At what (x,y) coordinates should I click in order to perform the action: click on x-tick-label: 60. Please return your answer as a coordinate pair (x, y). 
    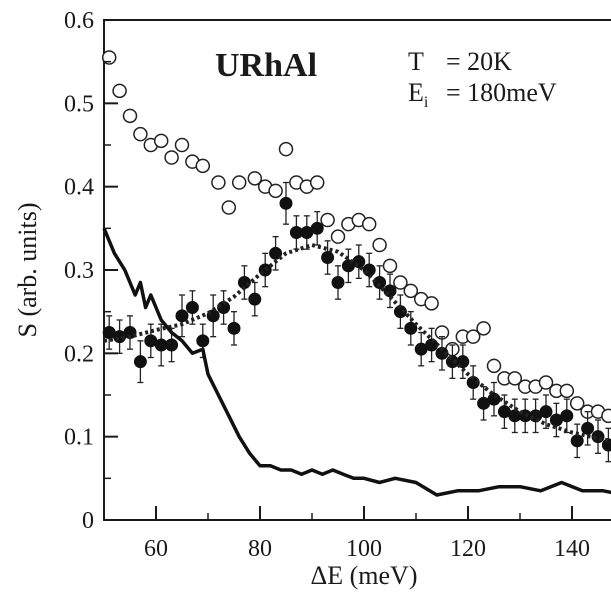
    Looking at the image, I should click on (156, 549).